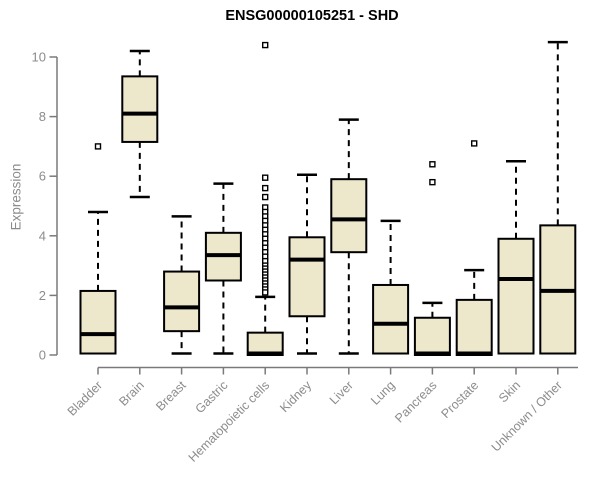 This screenshot has width=600, height=500. What do you see at coordinates (307, 277) in the screenshot?
I see `box-kidney` at bounding box center [307, 277].